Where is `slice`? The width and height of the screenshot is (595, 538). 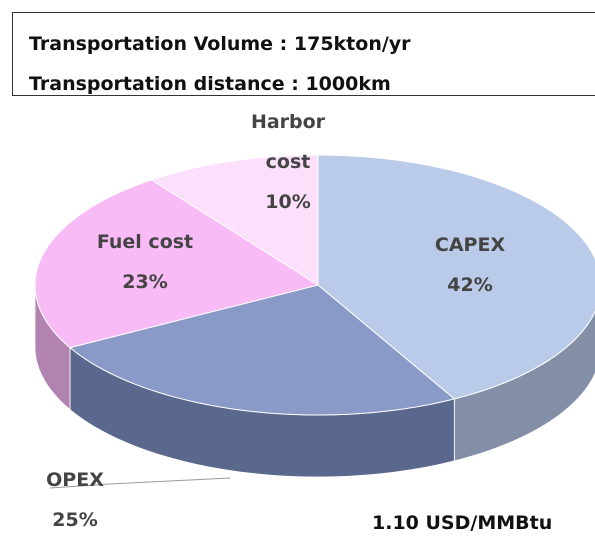 slice is located at coordinates (234, 220).